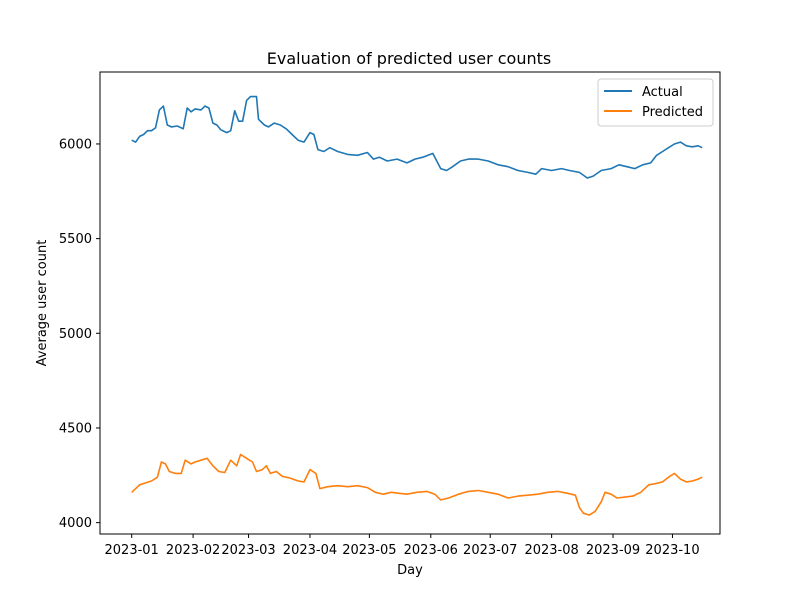 The width and height of the screenshot is (800, 600). I want to click on y-axis-label: Average user count, so click(42, 303).